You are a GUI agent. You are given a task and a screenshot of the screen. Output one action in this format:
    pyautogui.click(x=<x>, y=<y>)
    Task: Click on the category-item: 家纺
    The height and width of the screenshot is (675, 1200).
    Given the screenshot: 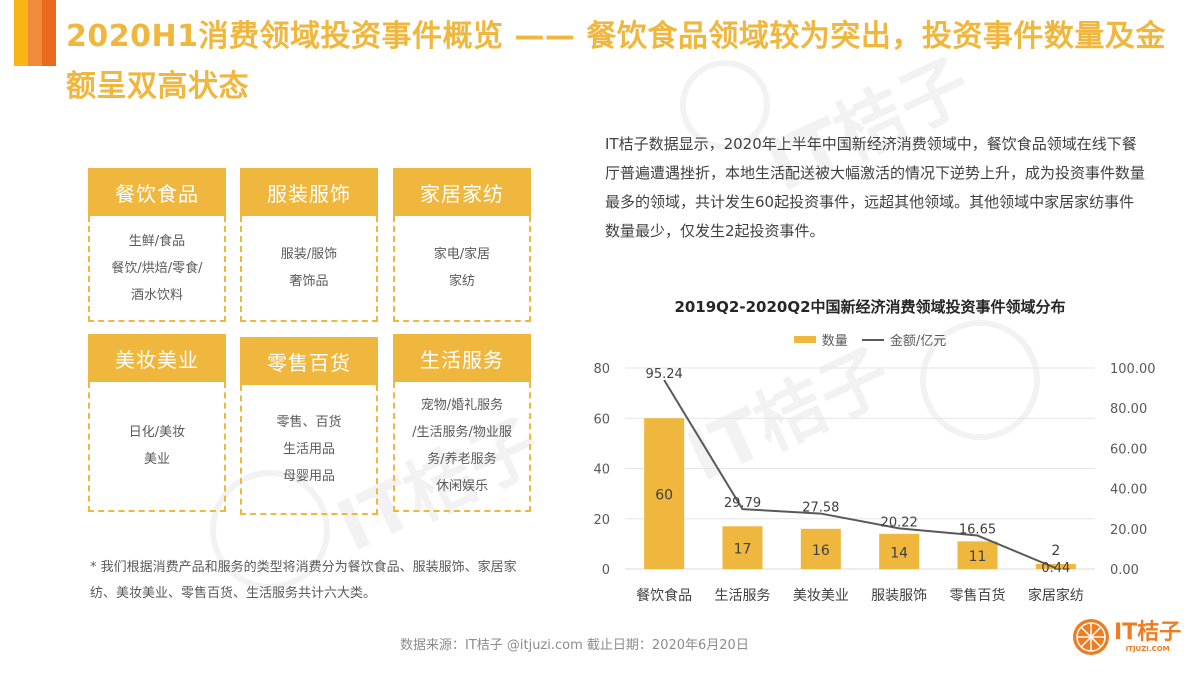 What is the action you would take?
    pyautogui.click(x=461, y=281)
    